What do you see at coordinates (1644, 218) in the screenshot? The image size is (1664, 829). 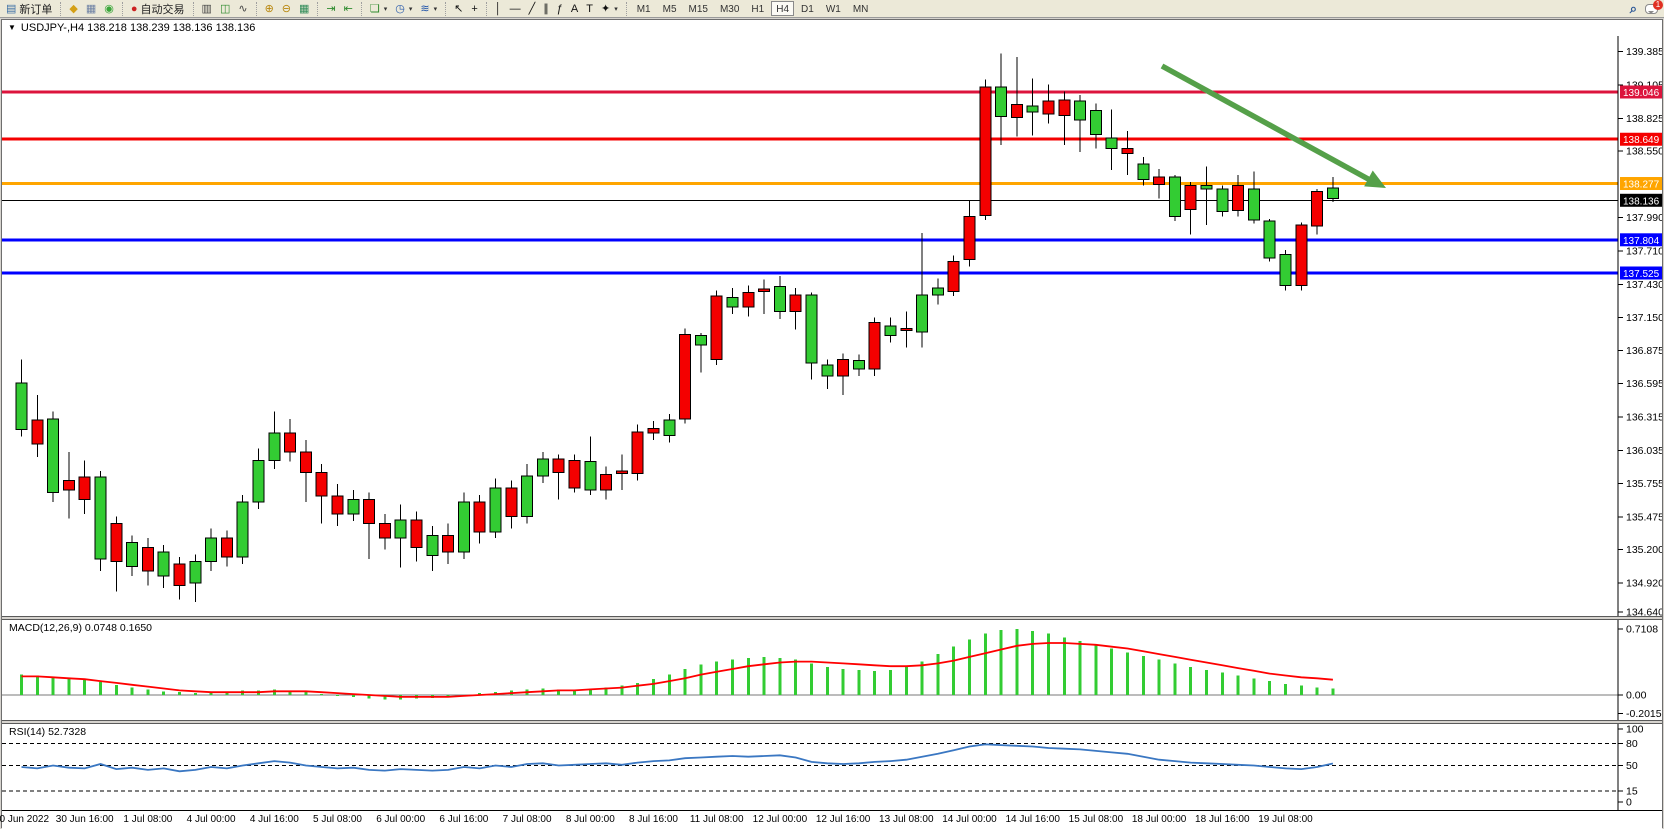 I see `price-tick-label: 137.990` at bounding box center [1644, 218].